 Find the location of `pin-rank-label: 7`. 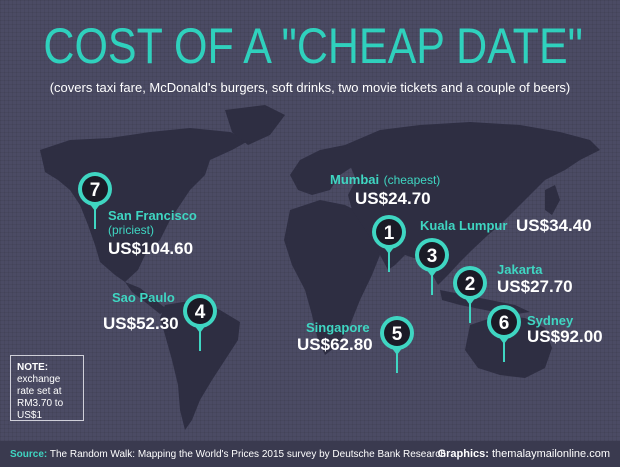

pin-rank-label: 7 is located at coordinates (95, 190).